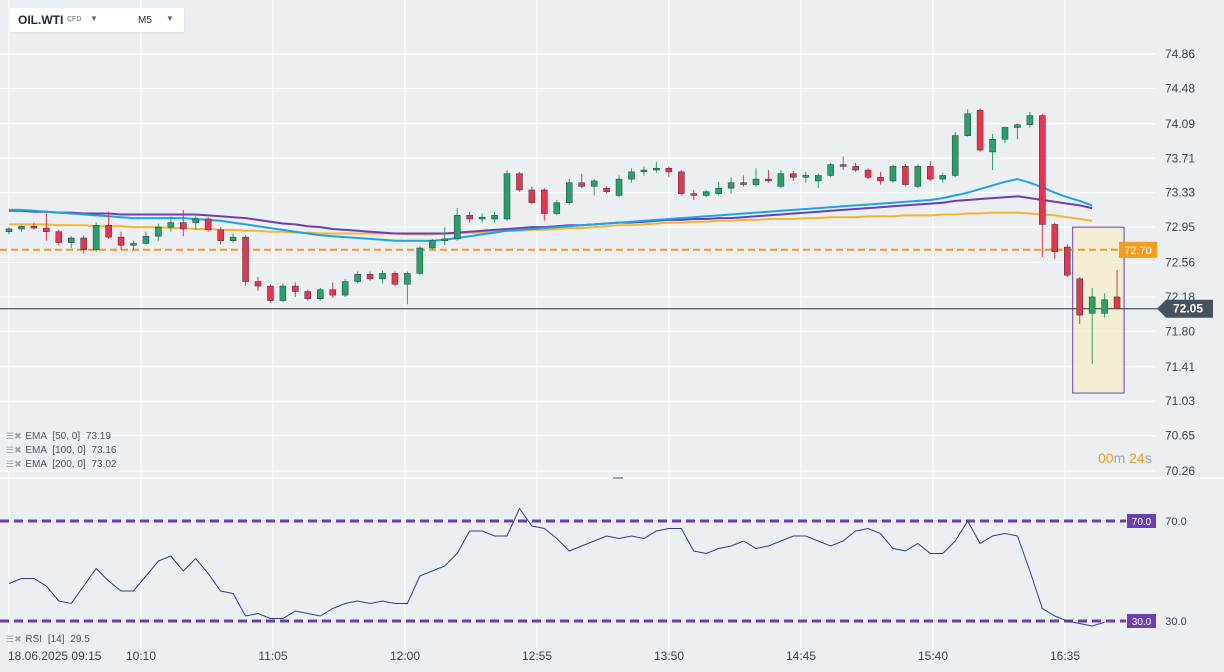  What do you see at coordinates (1175, 622) in the screenshot?
I see `rsi-axis-tick: 30.0` at bounding box center [1175, 622].